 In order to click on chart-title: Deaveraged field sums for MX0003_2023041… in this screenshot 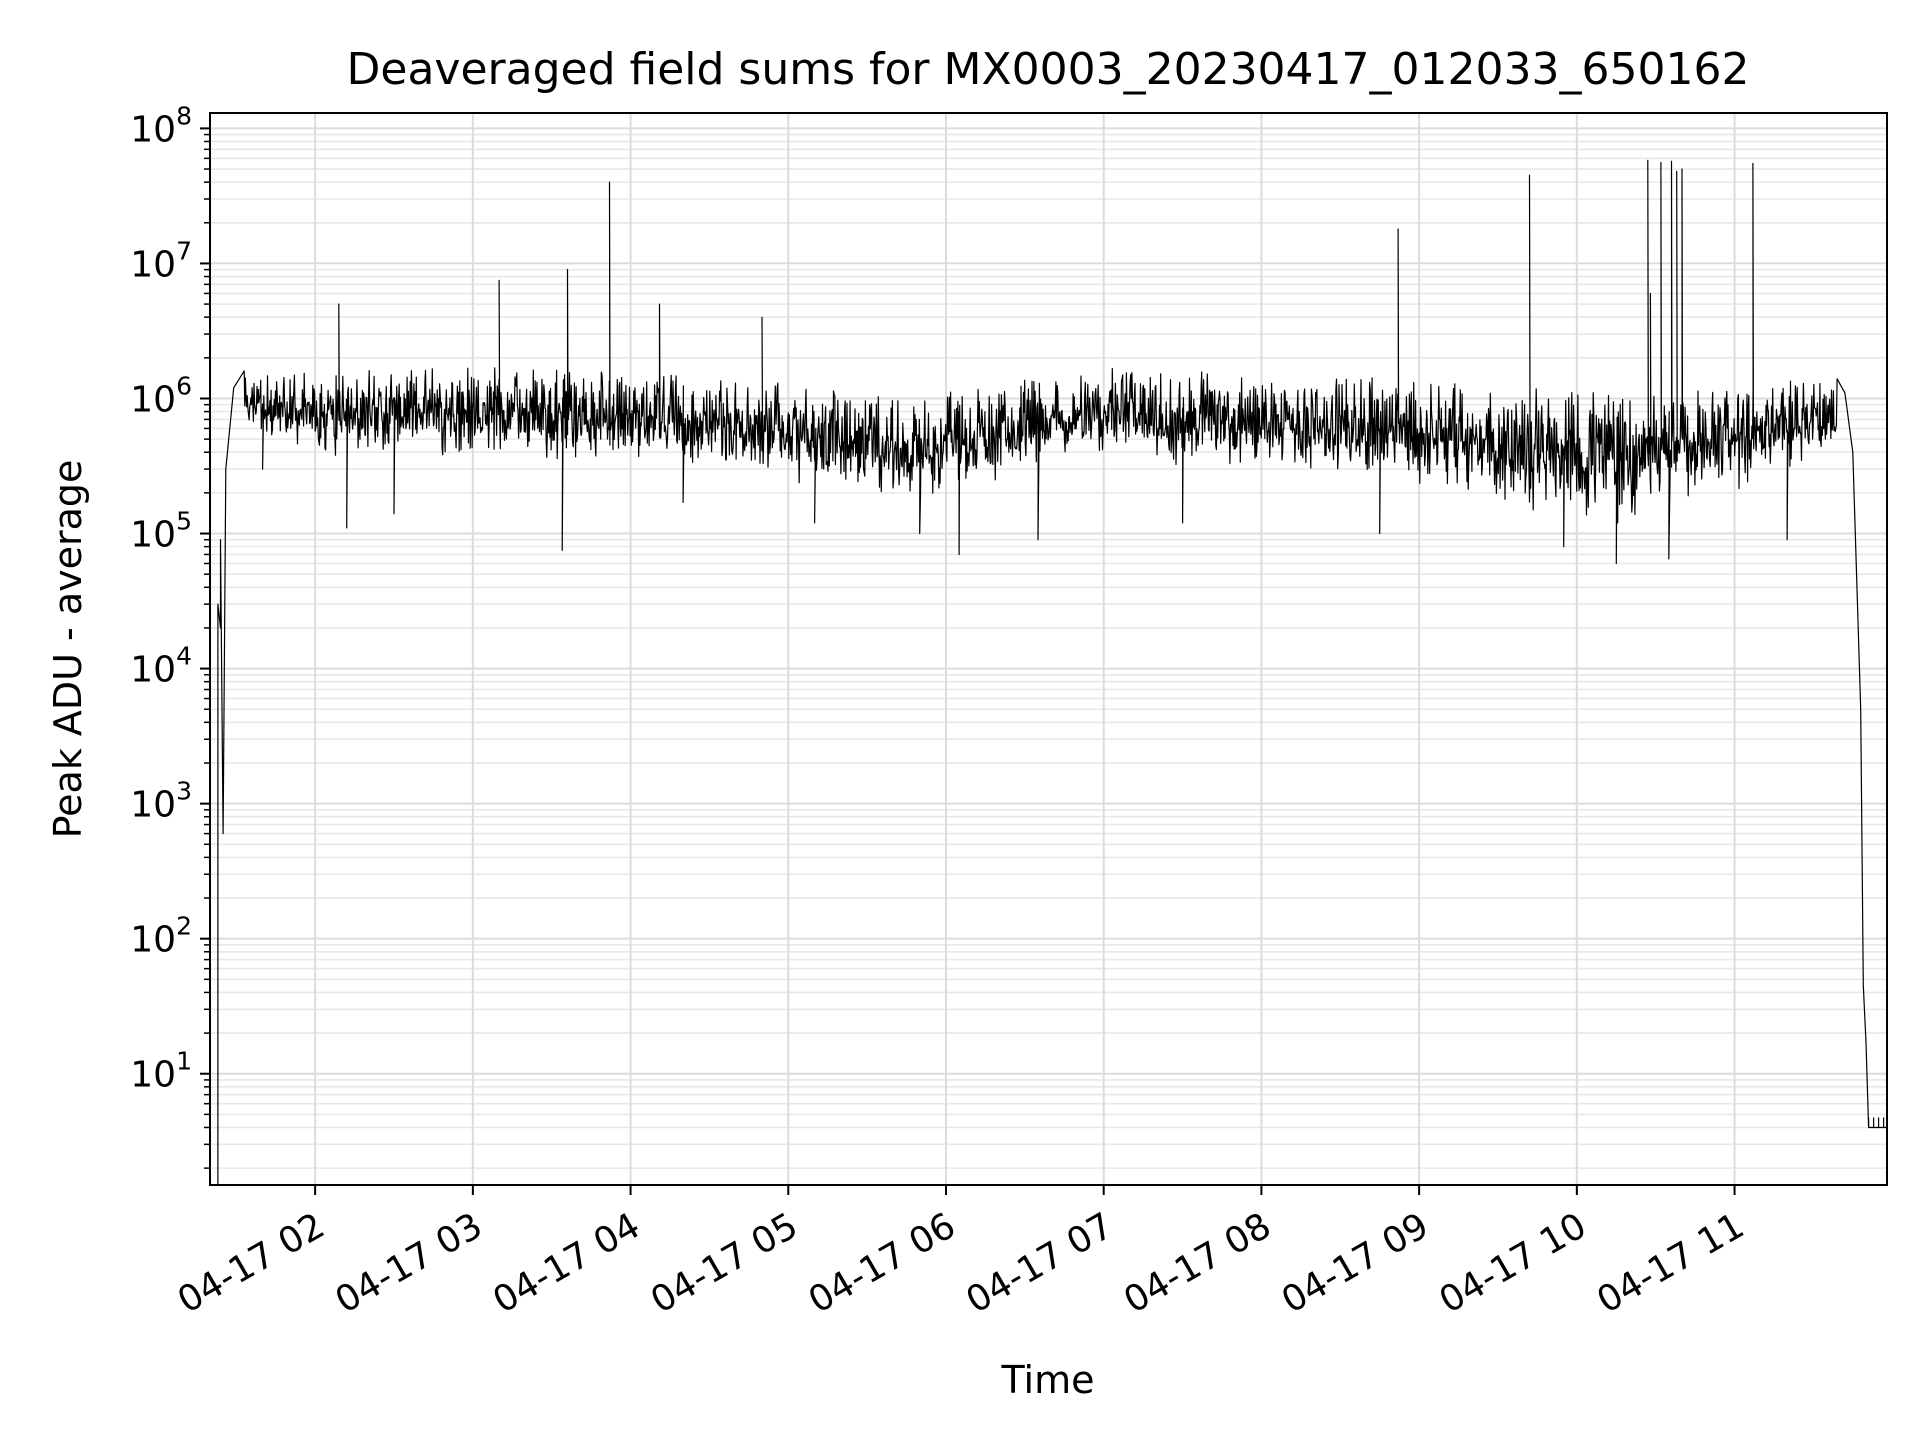, I will do `click(1048, 69)`.